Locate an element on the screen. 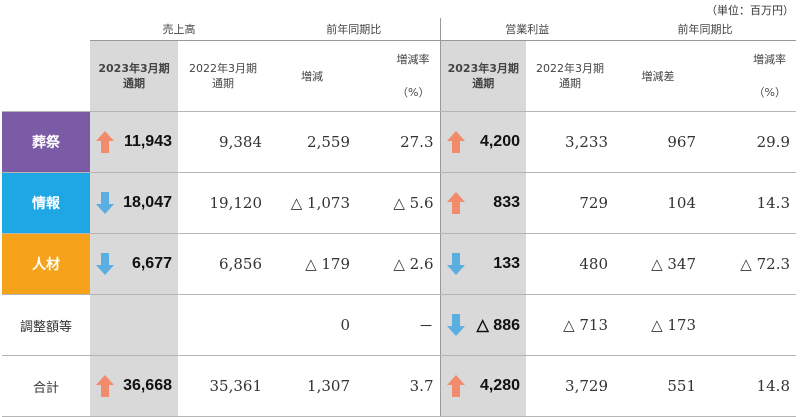 The height and width of the screenshot is (417, 800). yoy-header-1: 前年同期比 is located at coordinates (354, 29).